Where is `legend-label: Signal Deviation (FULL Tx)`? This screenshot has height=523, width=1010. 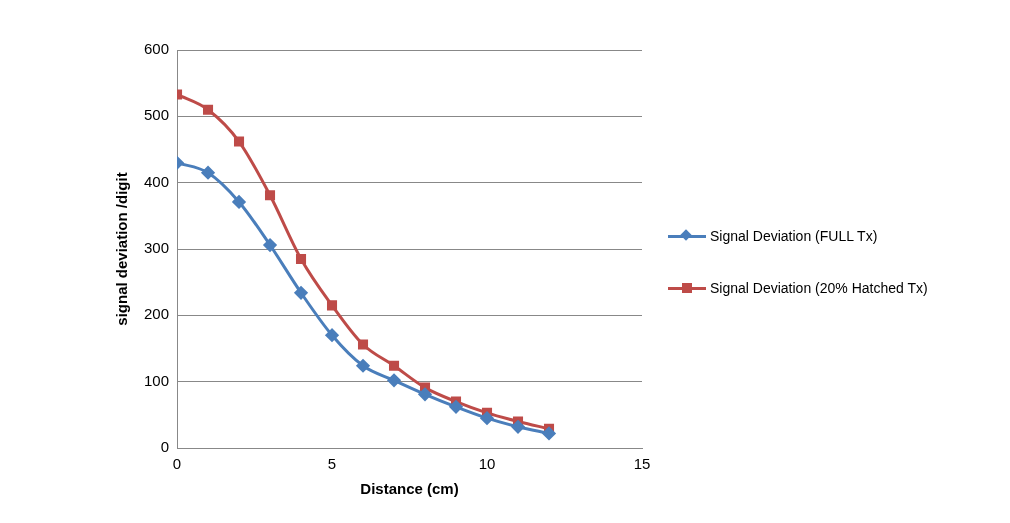 legend-label: Signal Deviation (FULL Tx) is located at coordinates (794, 235).